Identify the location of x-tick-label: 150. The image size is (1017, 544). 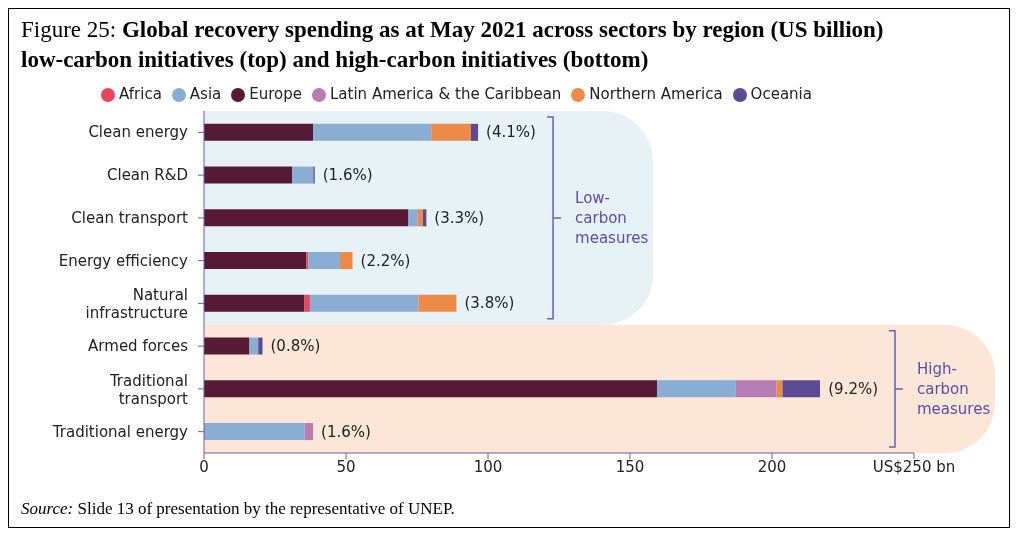
(630, 466).